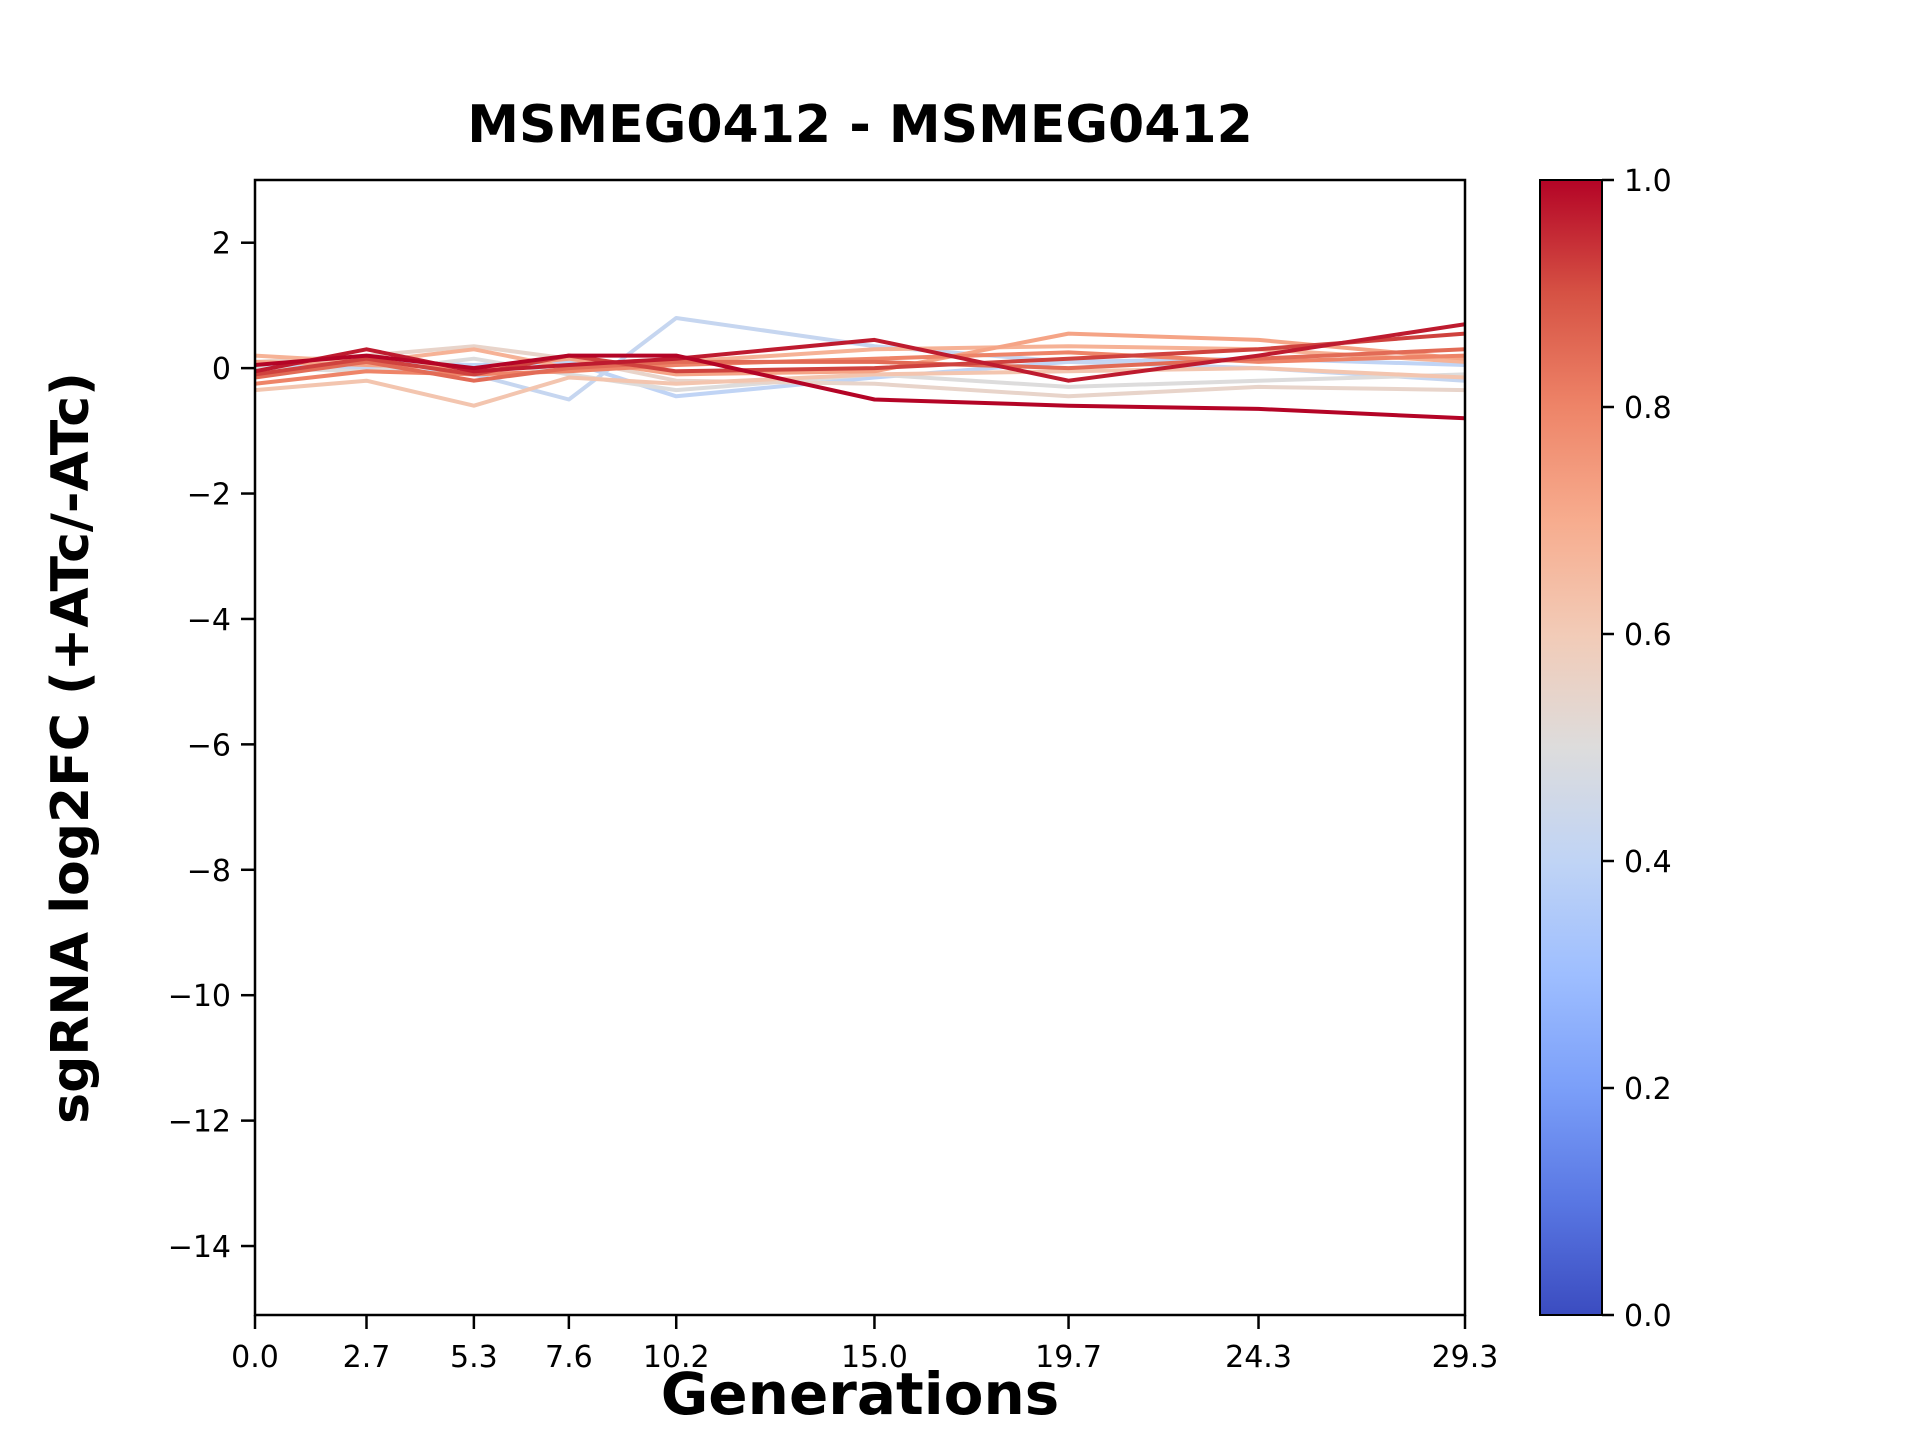 The width and height of the screenshot is (1920, 1444). I want to click on x-axis-label: Generations, so click(860, 1394).